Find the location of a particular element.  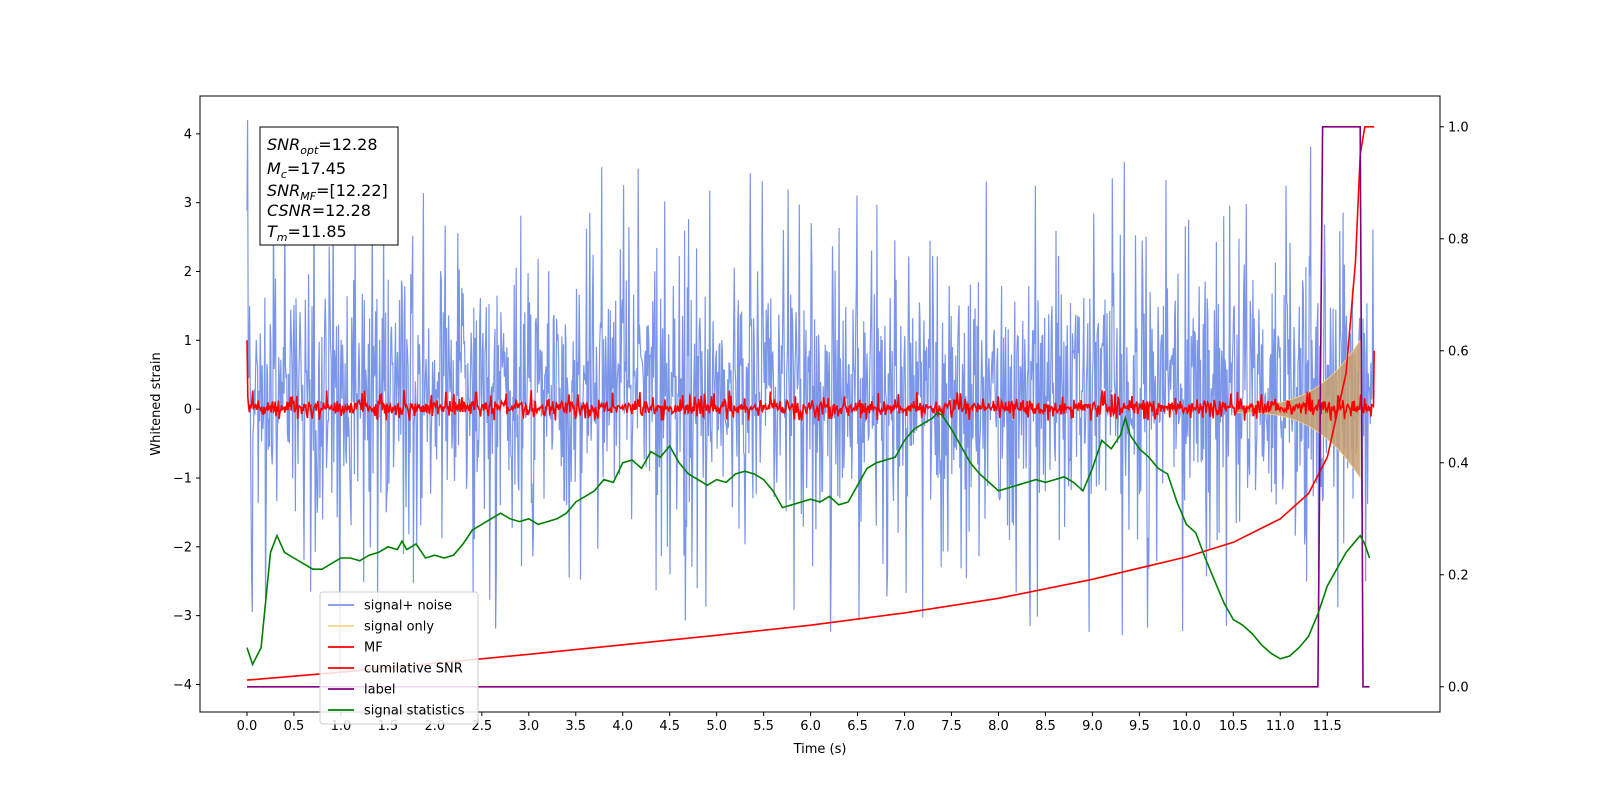

x-tick-label: 10.5 is located at coordinates (1233, 726).